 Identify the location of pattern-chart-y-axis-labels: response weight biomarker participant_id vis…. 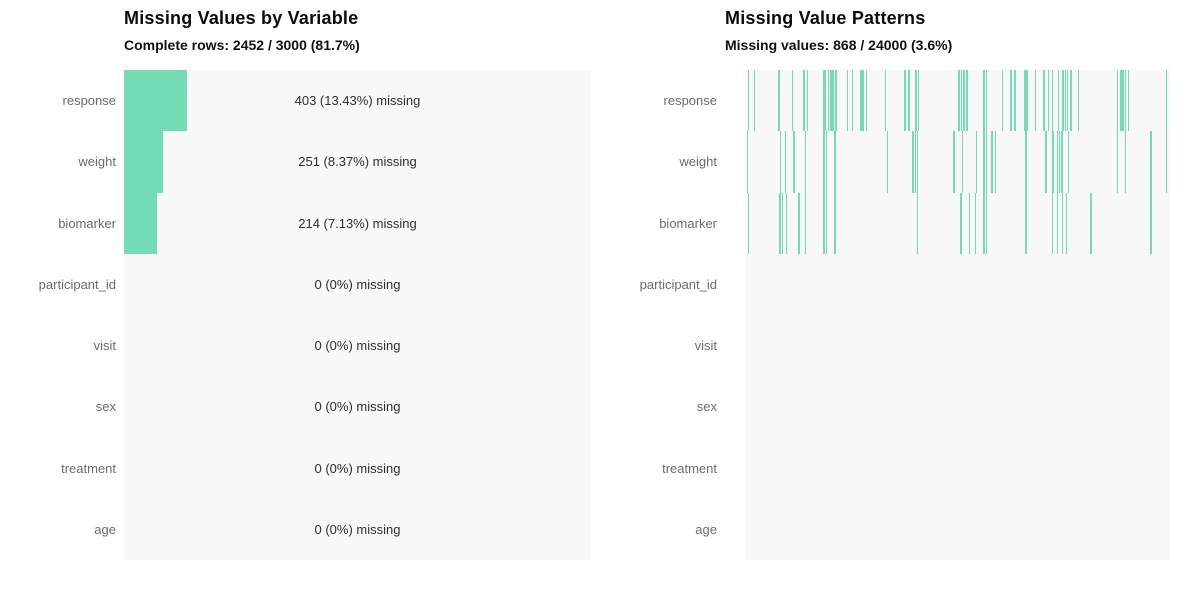
(658, 315).